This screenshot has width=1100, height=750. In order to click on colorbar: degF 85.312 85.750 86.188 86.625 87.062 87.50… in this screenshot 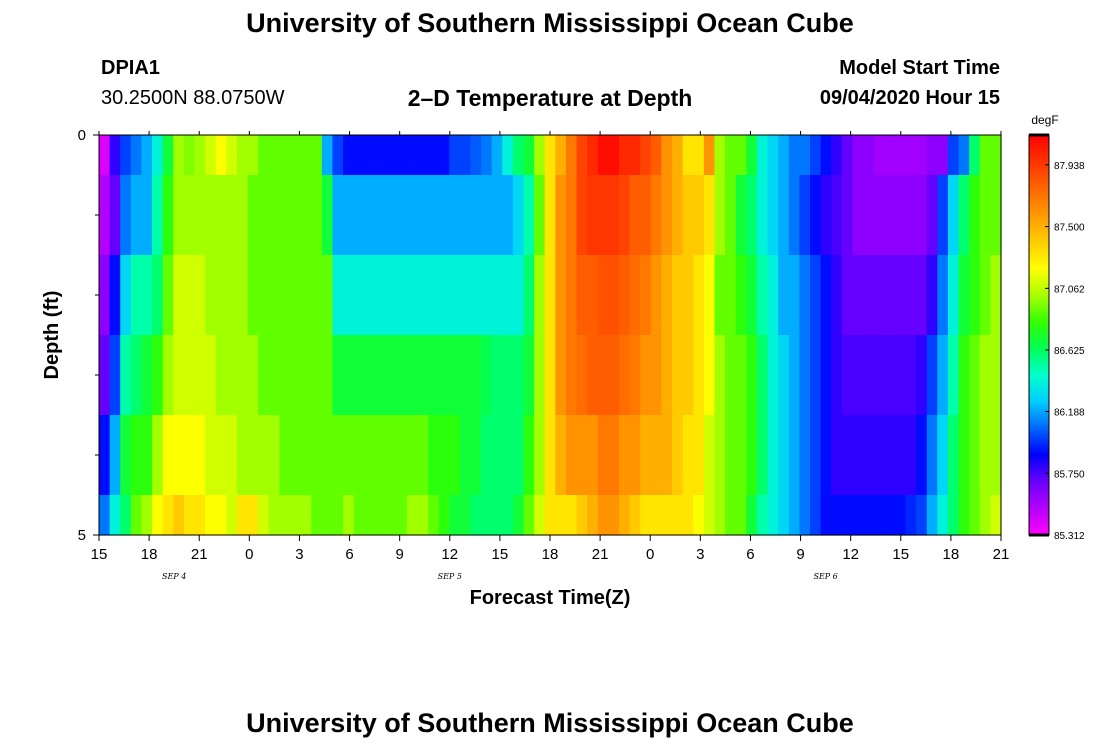, I will do `click(1056, 327)`.